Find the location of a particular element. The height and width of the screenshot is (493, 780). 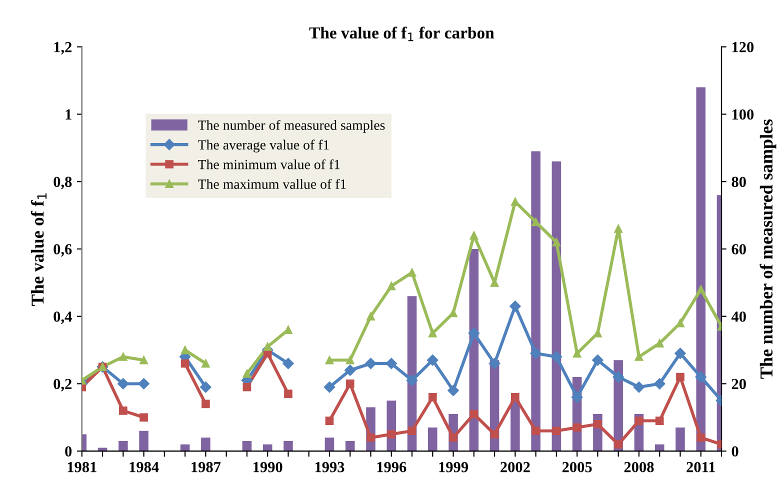

legend-label: The average value of f1 is located at coordinates (263, 146).